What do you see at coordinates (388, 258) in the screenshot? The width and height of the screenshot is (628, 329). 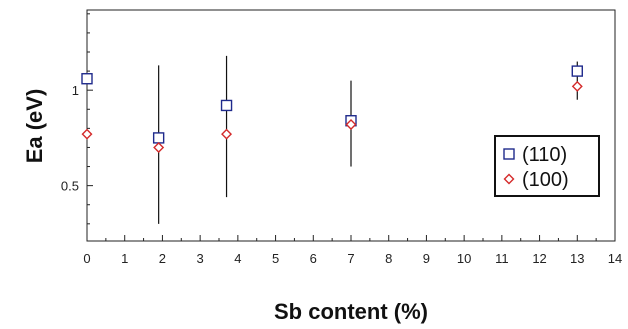 I see `x-tick-label: 8` at bounding box center [388, 258].